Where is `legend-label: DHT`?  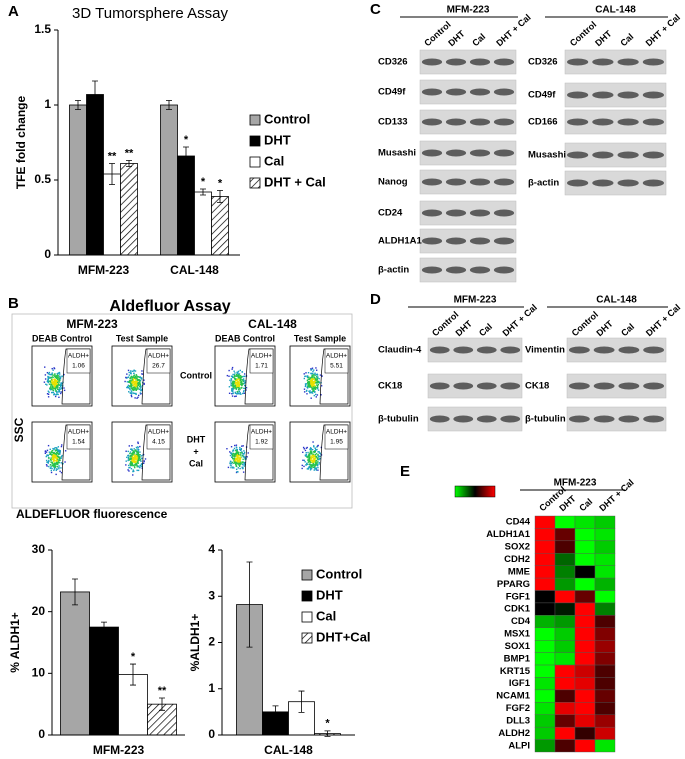
legend-label: DHT is located at coordinates (329, 594).